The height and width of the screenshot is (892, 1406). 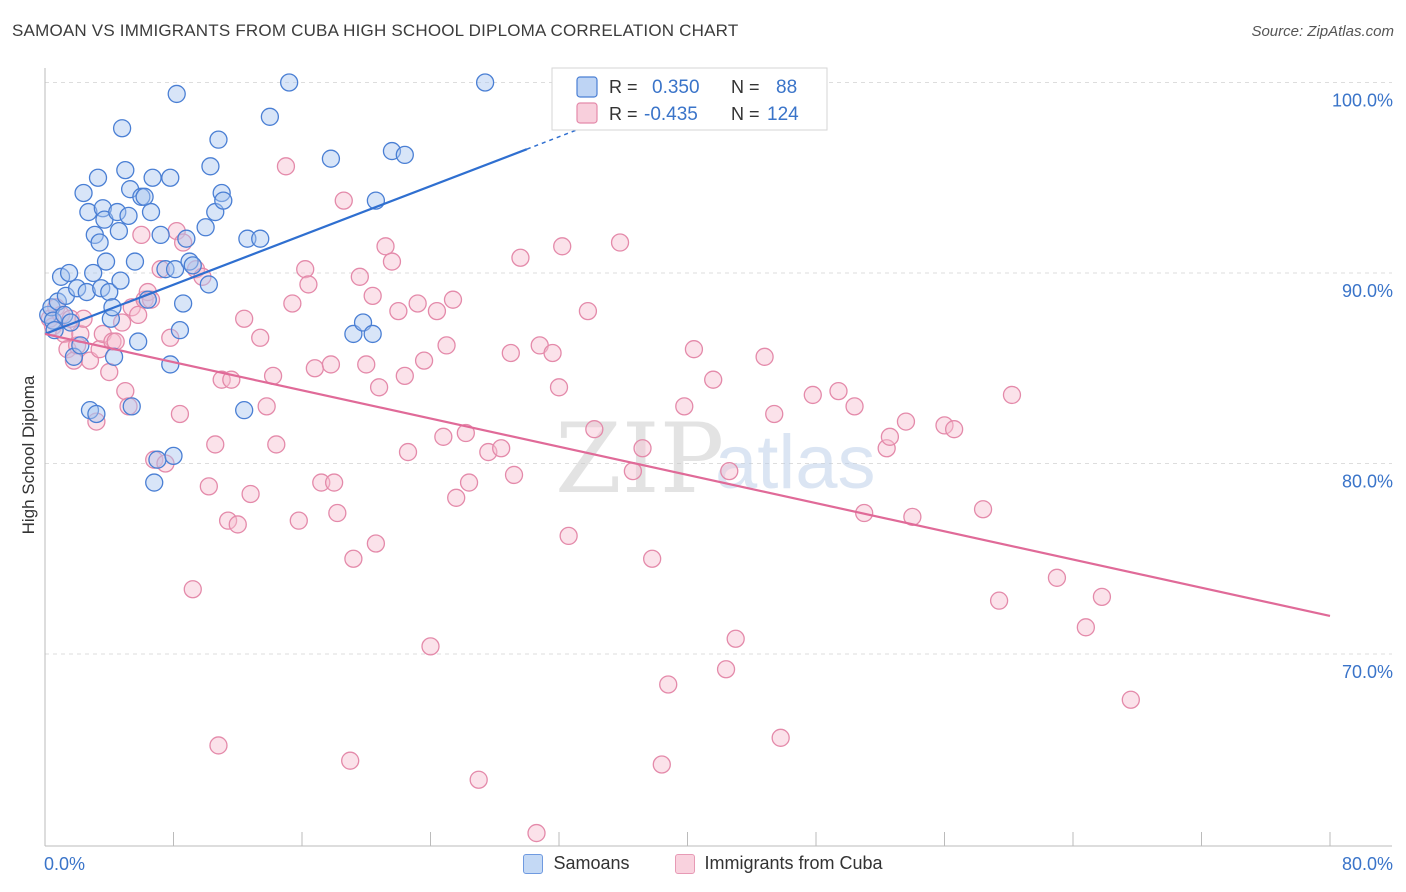 What do you see at coordinates (639, 459) in the screenshot?
I see `watermark-zip: ZIP` at bounding box center [639, 459].